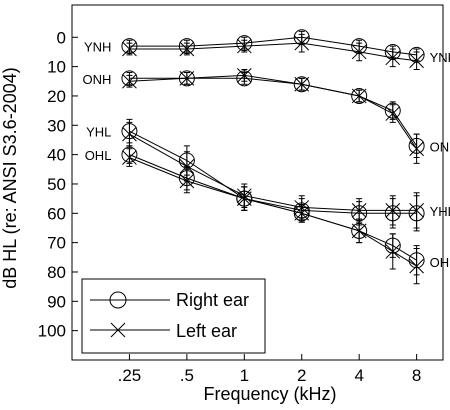 This screenshot has height=410, width=450. I want to click on y-tick-label: 100, so click(52, 331).